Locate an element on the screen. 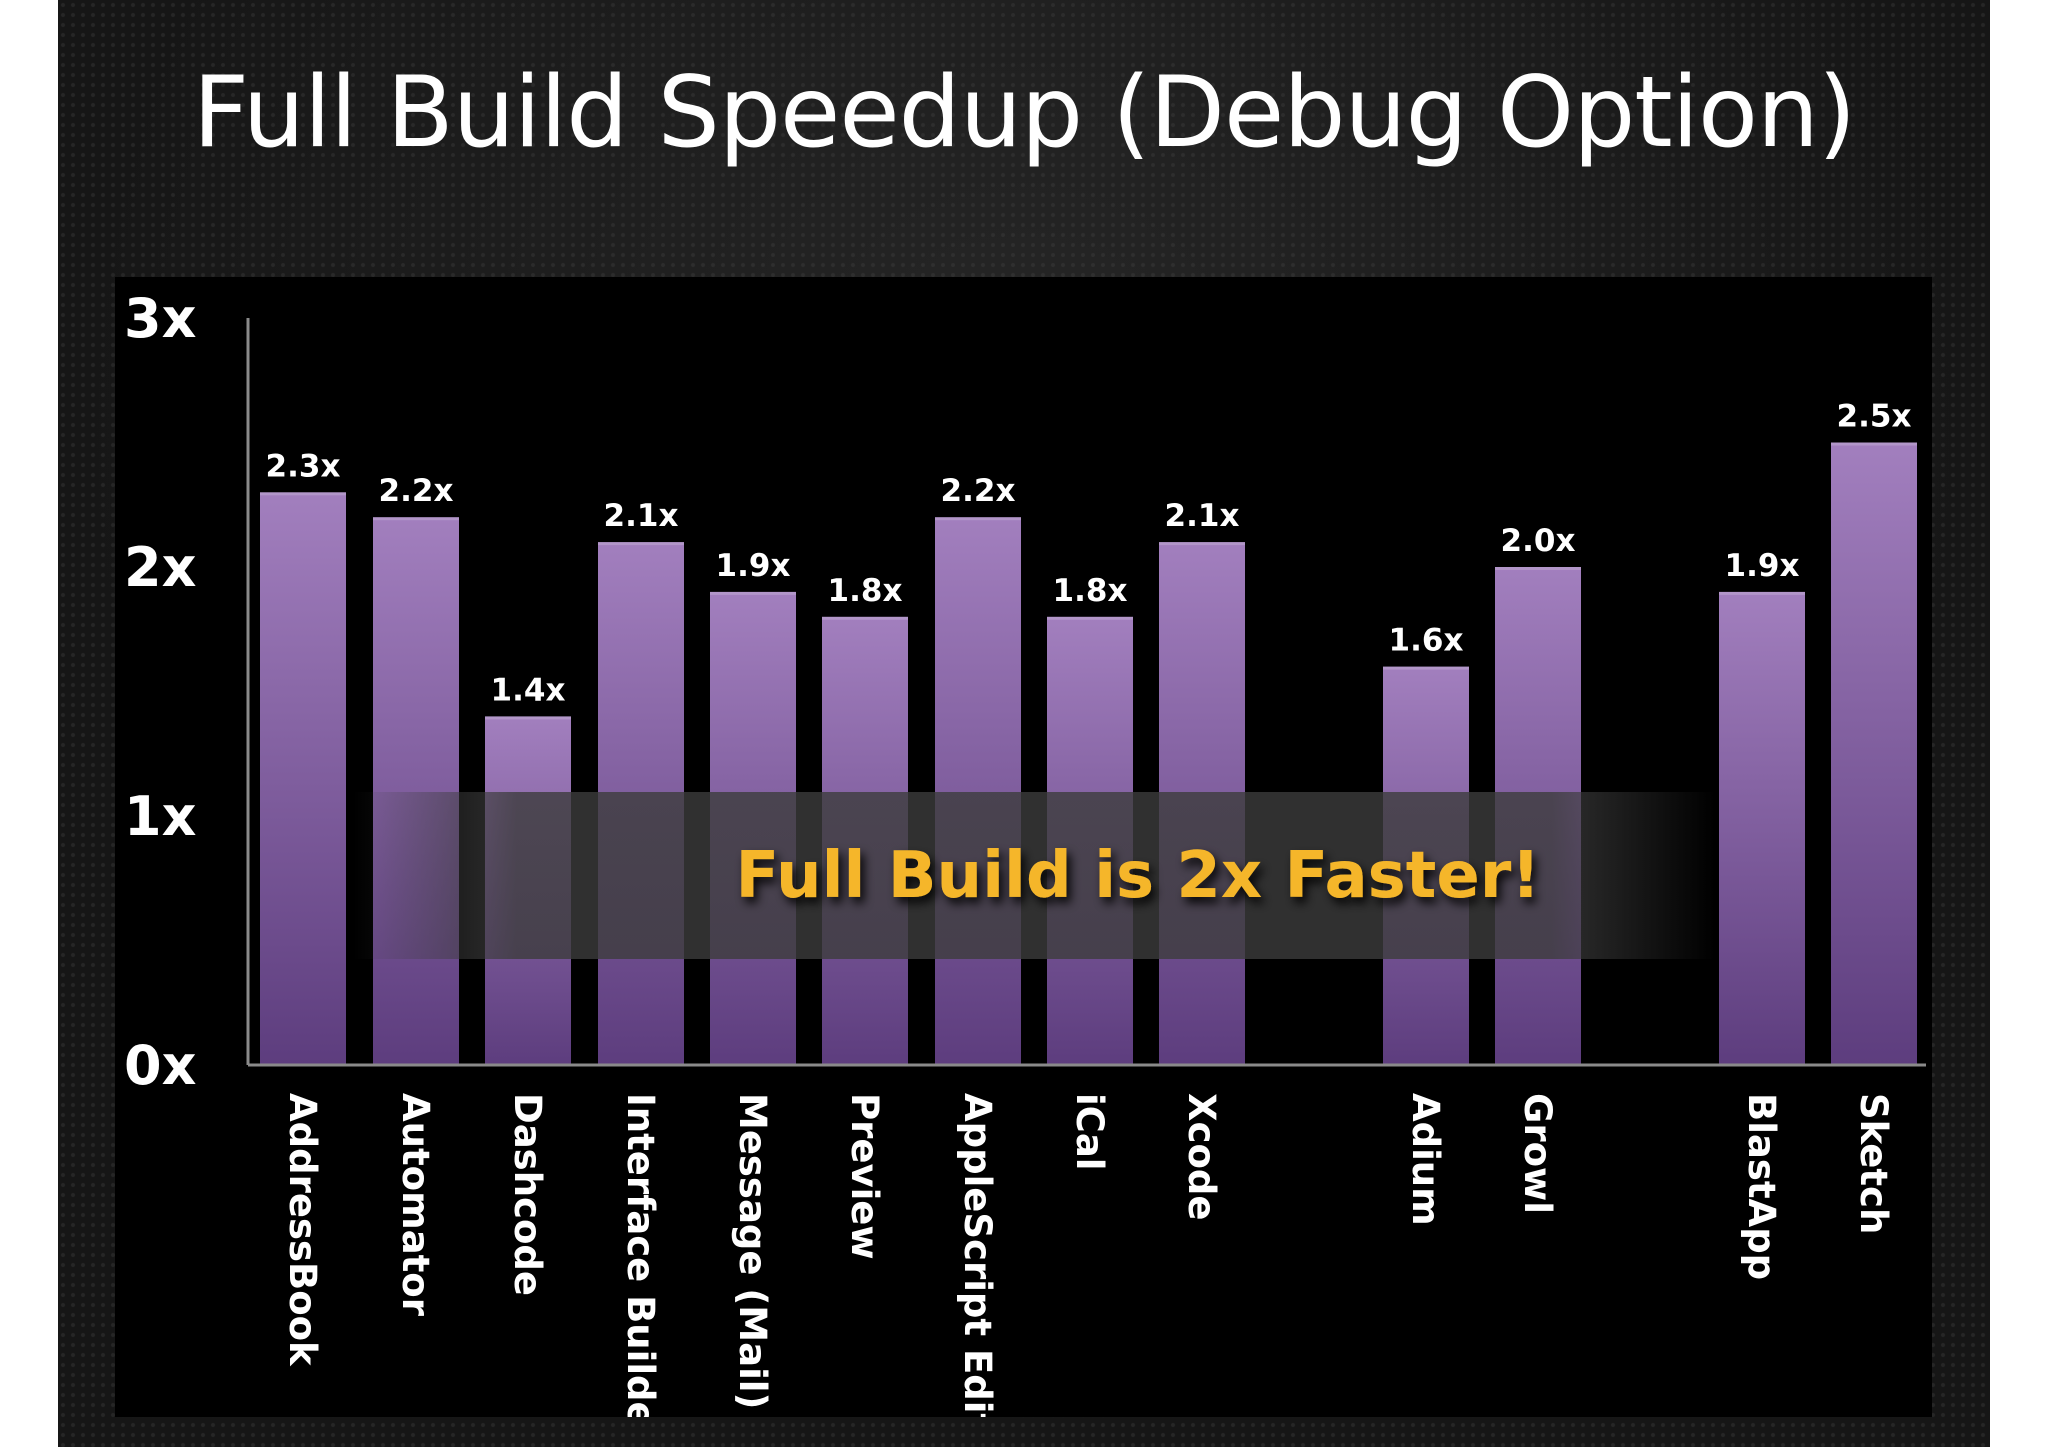 The image size is (2048, 1447). callout-band is located at coordinates (1034, 875).